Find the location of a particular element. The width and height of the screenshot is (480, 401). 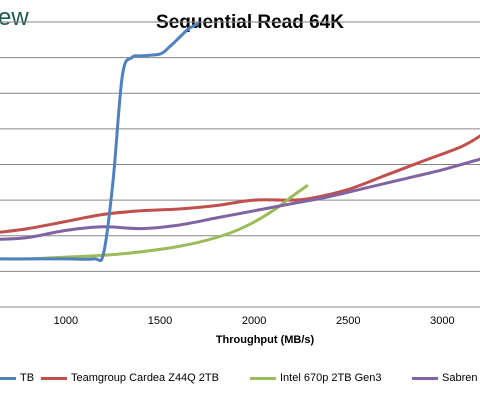

legend-label: TB is located at coordinates (27, 378).